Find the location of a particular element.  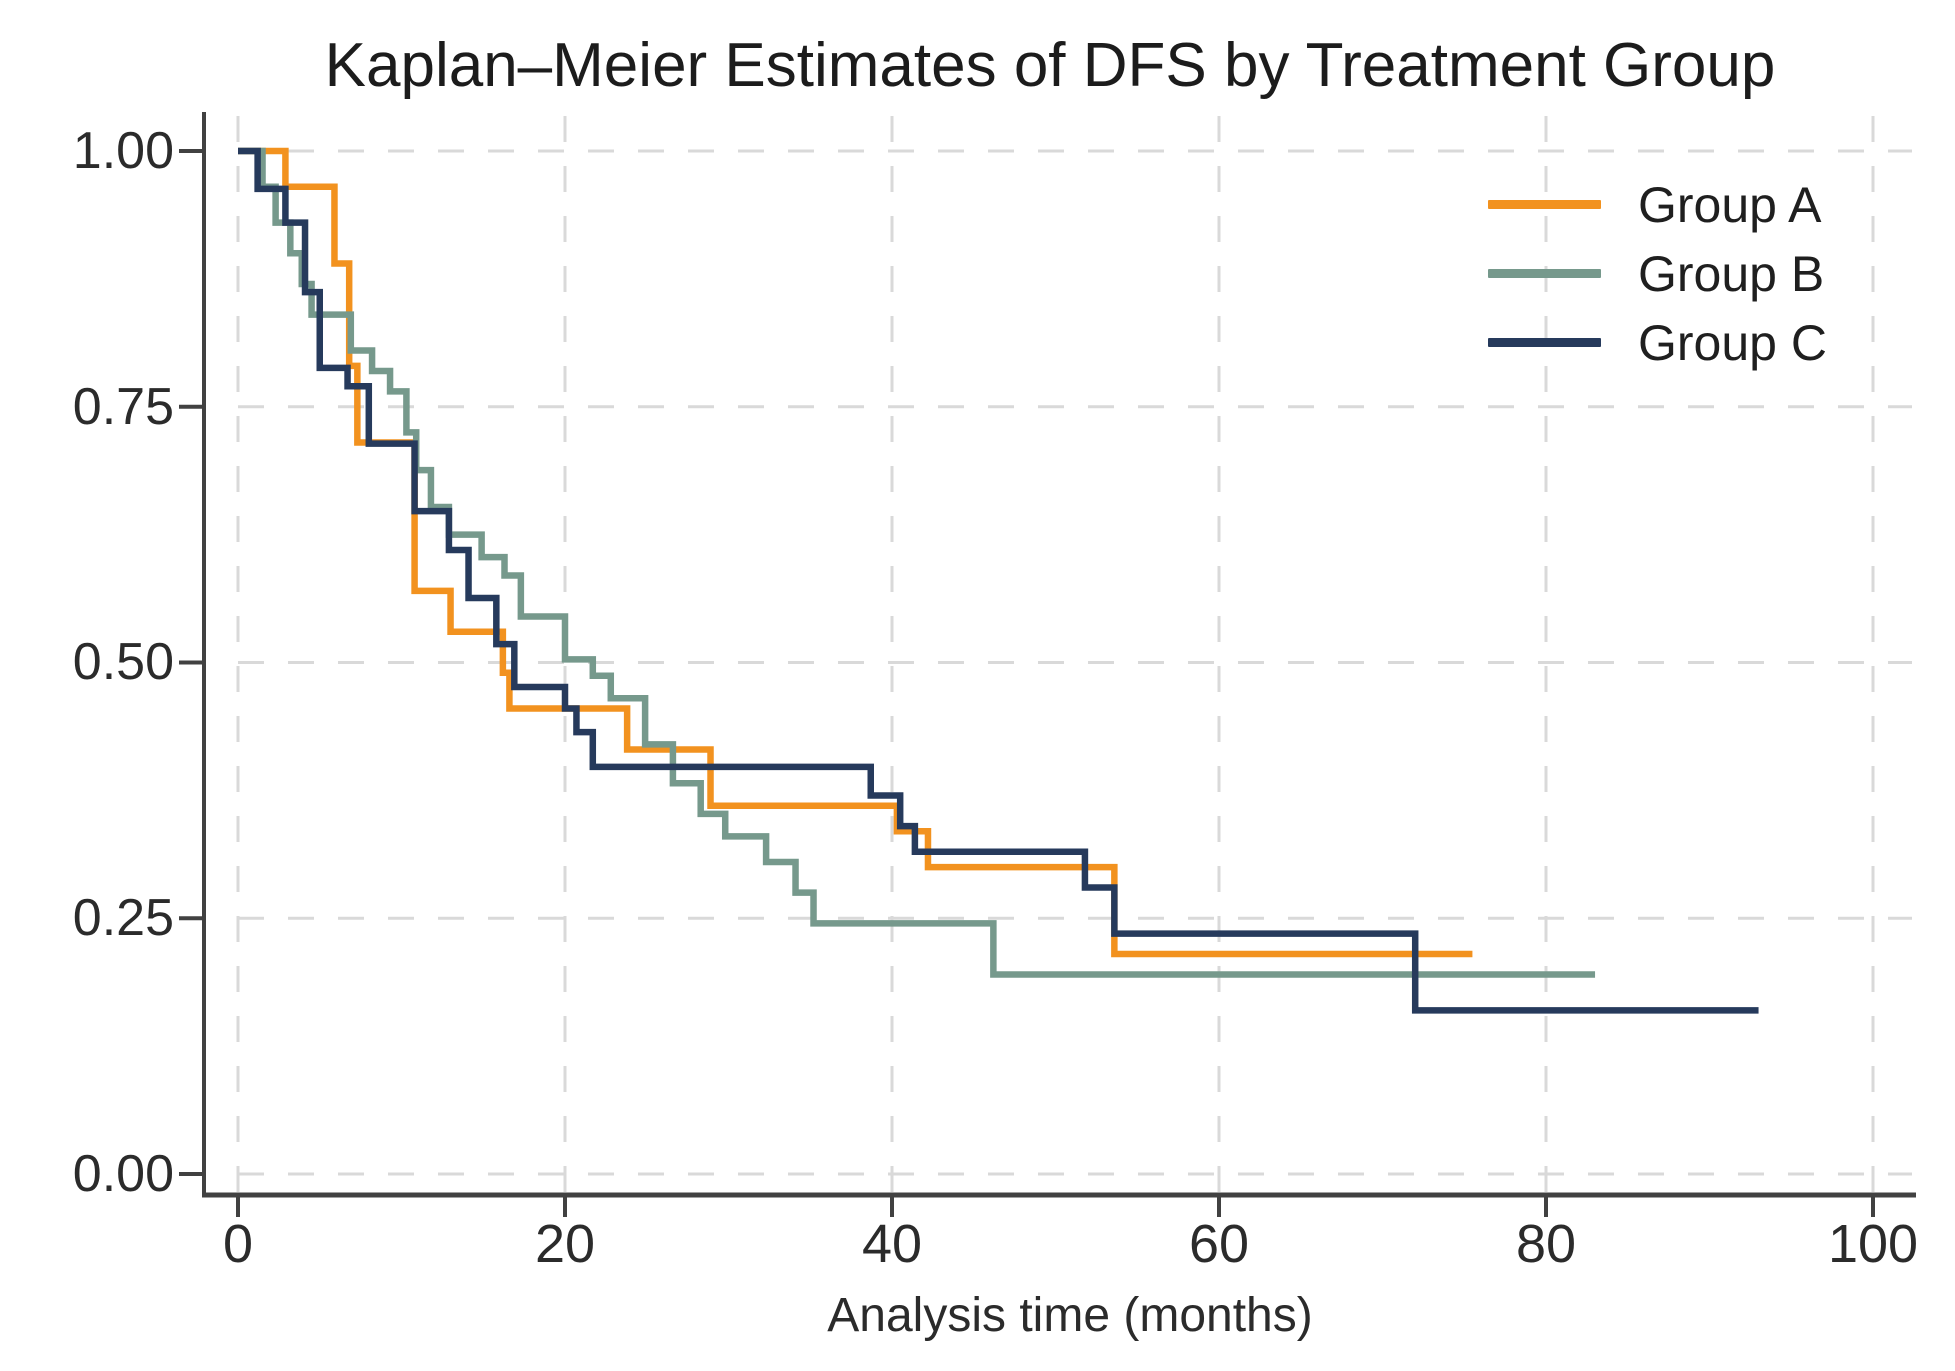

legend-label-group-c: Group C is located at coordinates (1732, 342).